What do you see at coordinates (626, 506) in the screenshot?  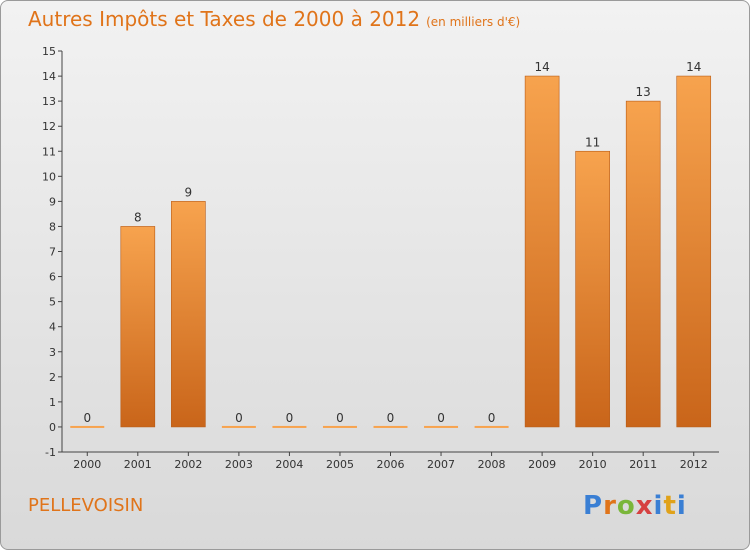 I see `logo-letter: o` at bounding box center [626, 506].